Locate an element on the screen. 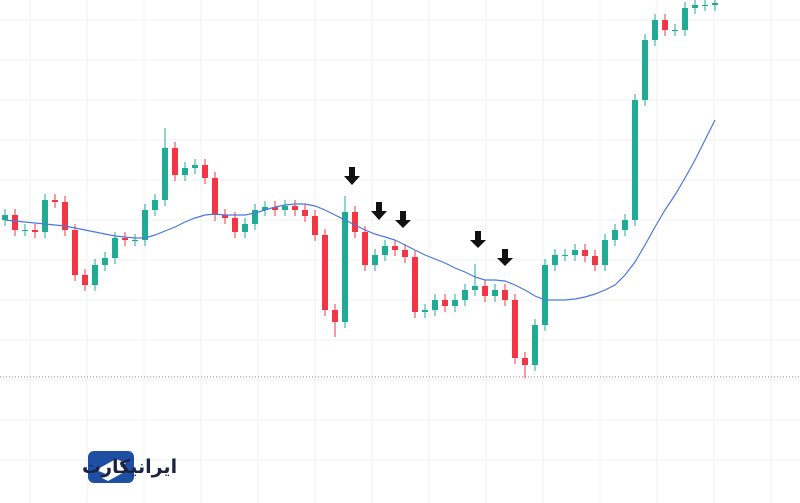  logo-icon-shape is located at coordinates (112, 470).